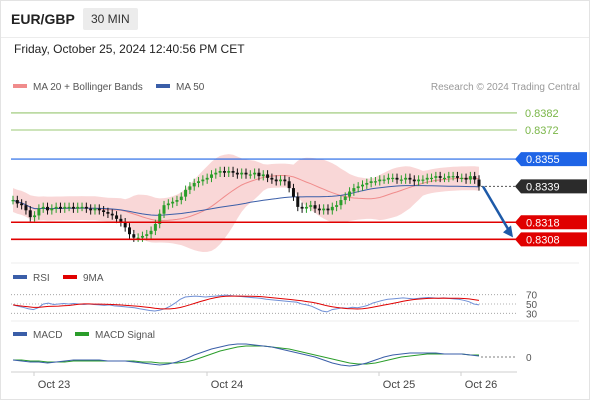 This screenshot has height=400, width=590. Describe the element at coordinates (543, 240) in the screenshot. I see `support-price-label: 0.8308` at that location.